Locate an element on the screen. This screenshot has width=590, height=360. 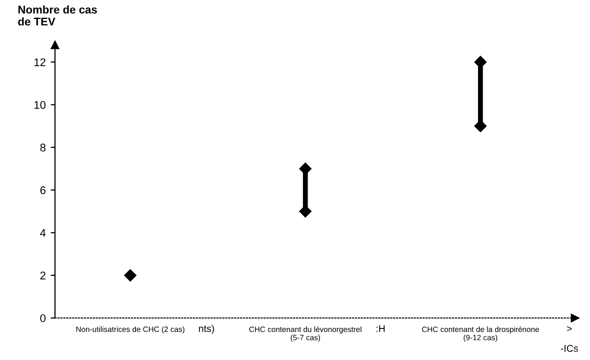
y-tick-label: 12 is located at coordinates (40, 62).